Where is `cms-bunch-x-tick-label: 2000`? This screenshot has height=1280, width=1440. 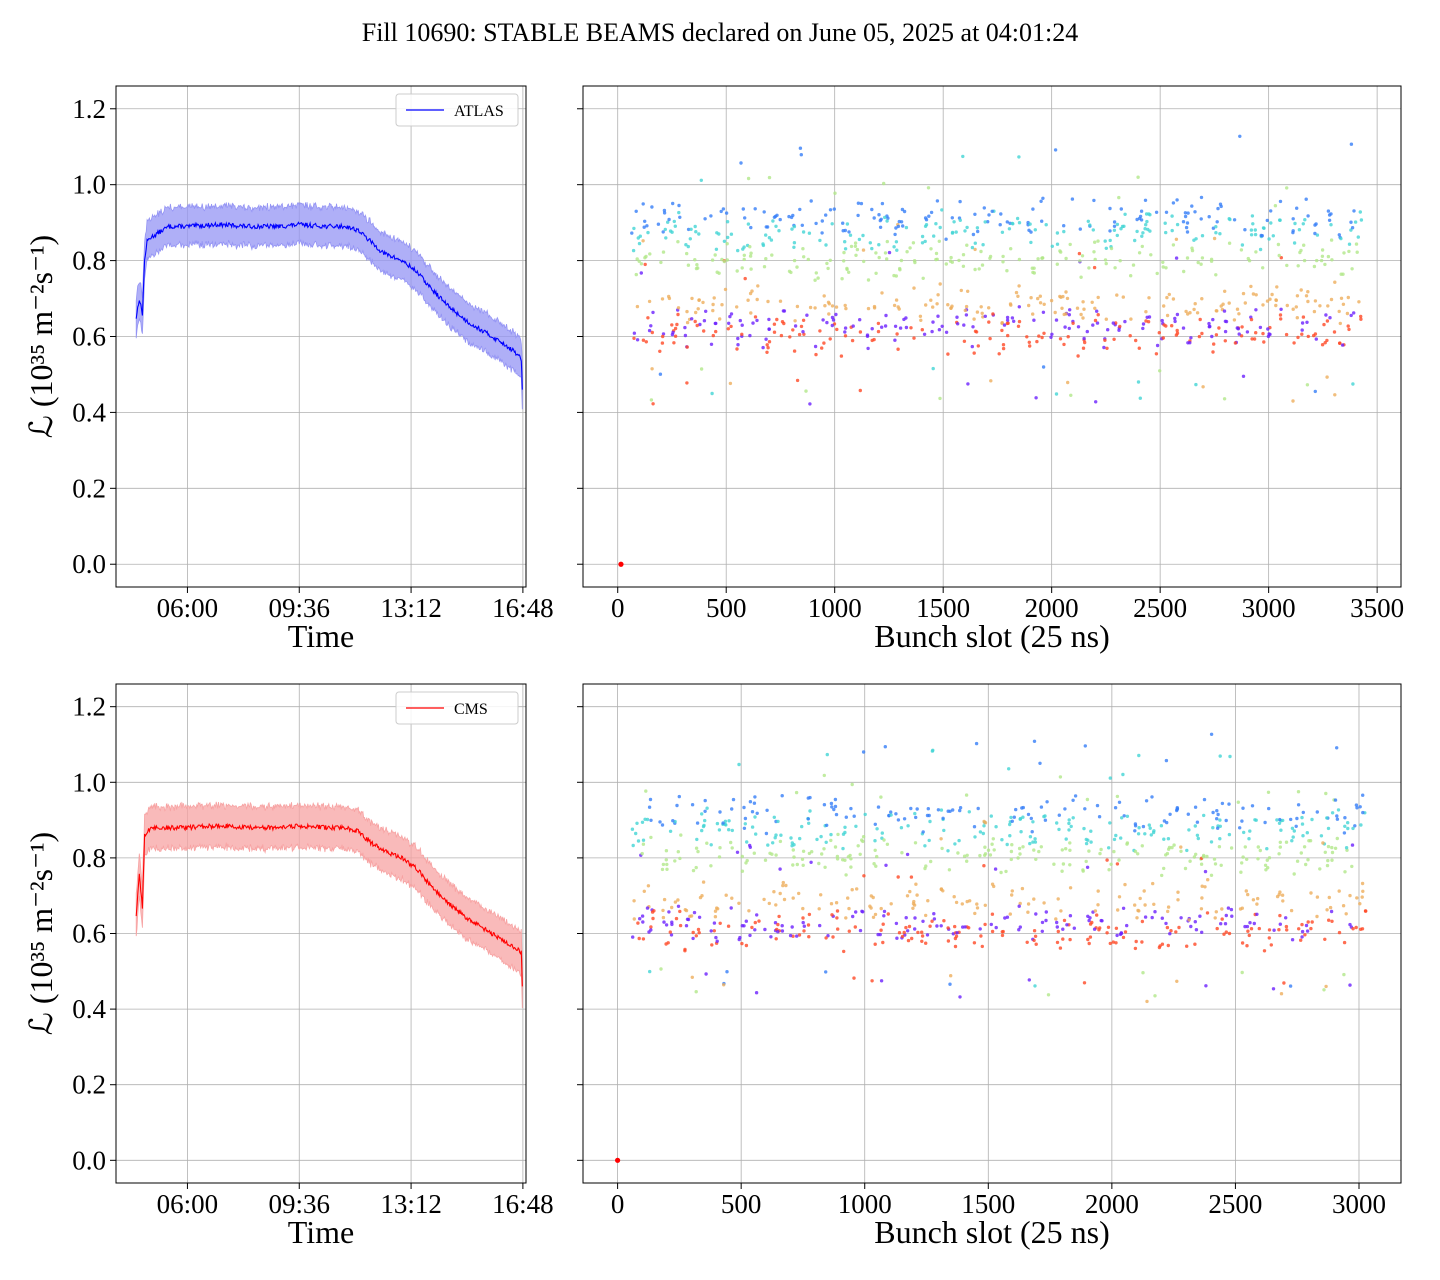
cms-bunch-x-tick-label: 2000 is located at coordinates (1112, 1204).